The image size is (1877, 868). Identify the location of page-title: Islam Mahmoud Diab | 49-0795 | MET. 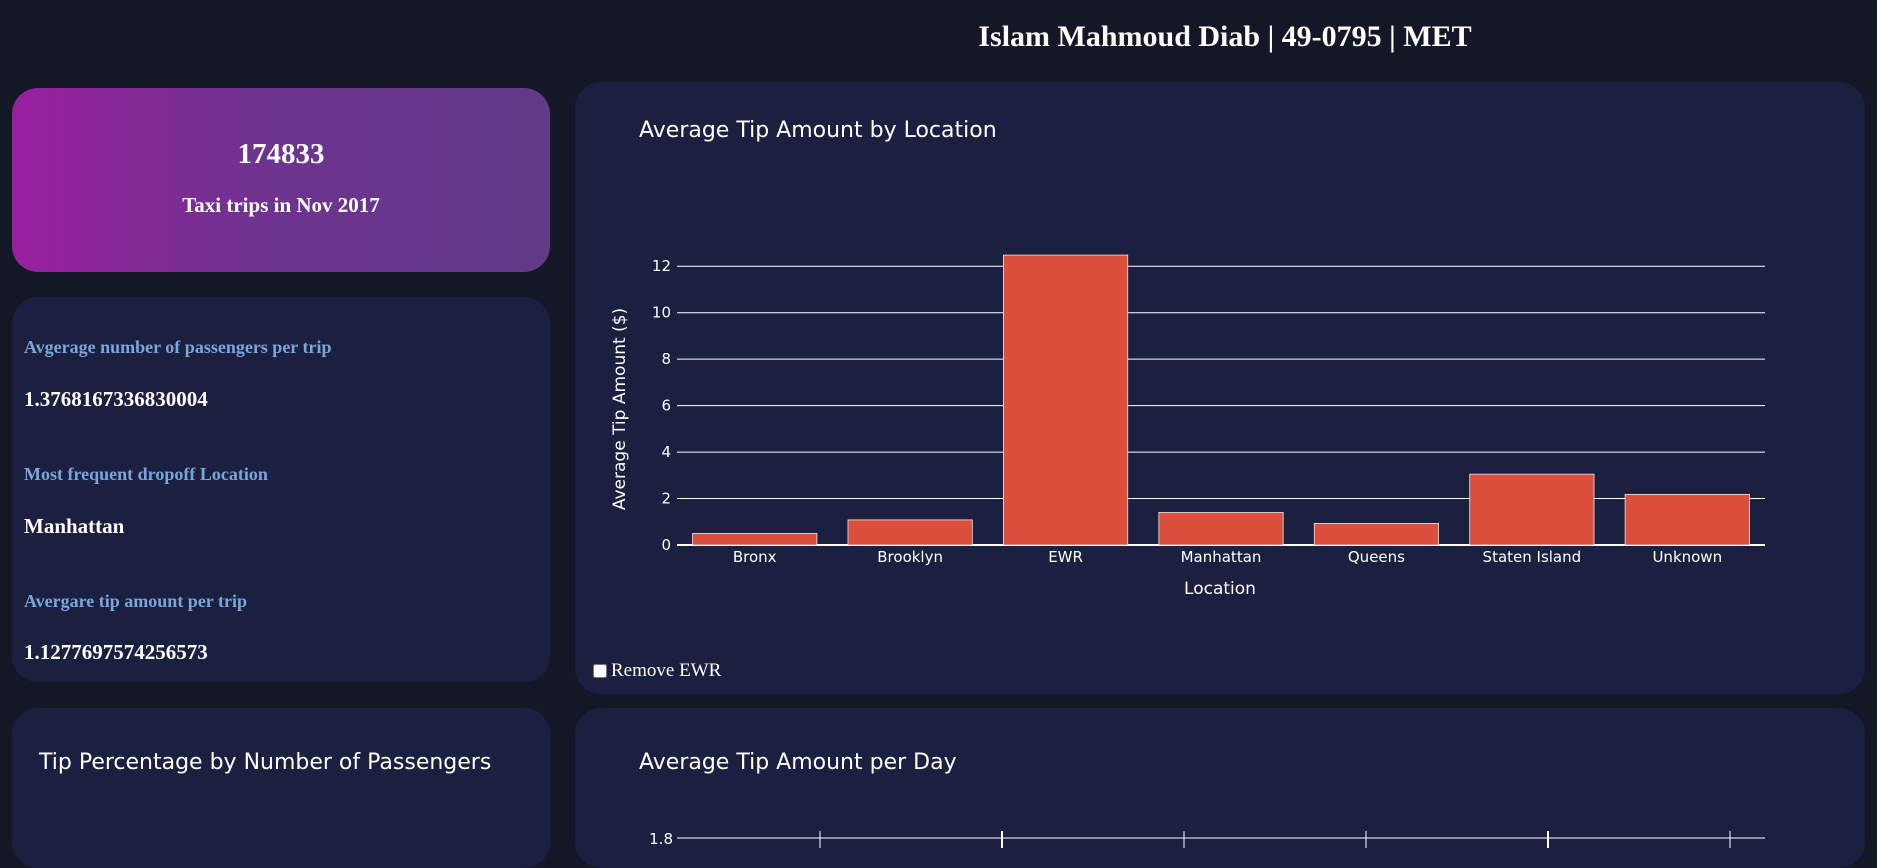
(1225, 36).